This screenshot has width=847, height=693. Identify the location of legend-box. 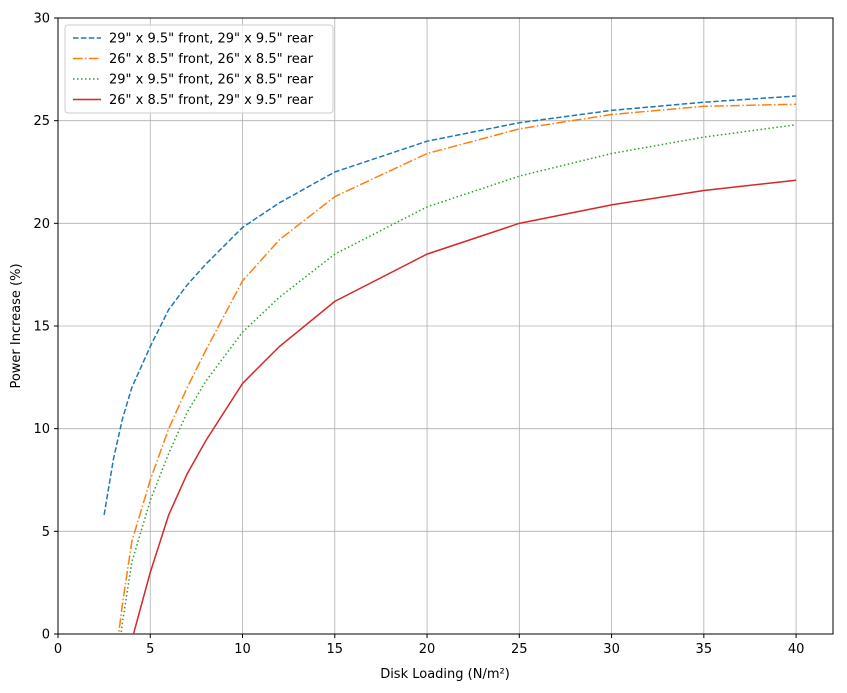
(199, 69).